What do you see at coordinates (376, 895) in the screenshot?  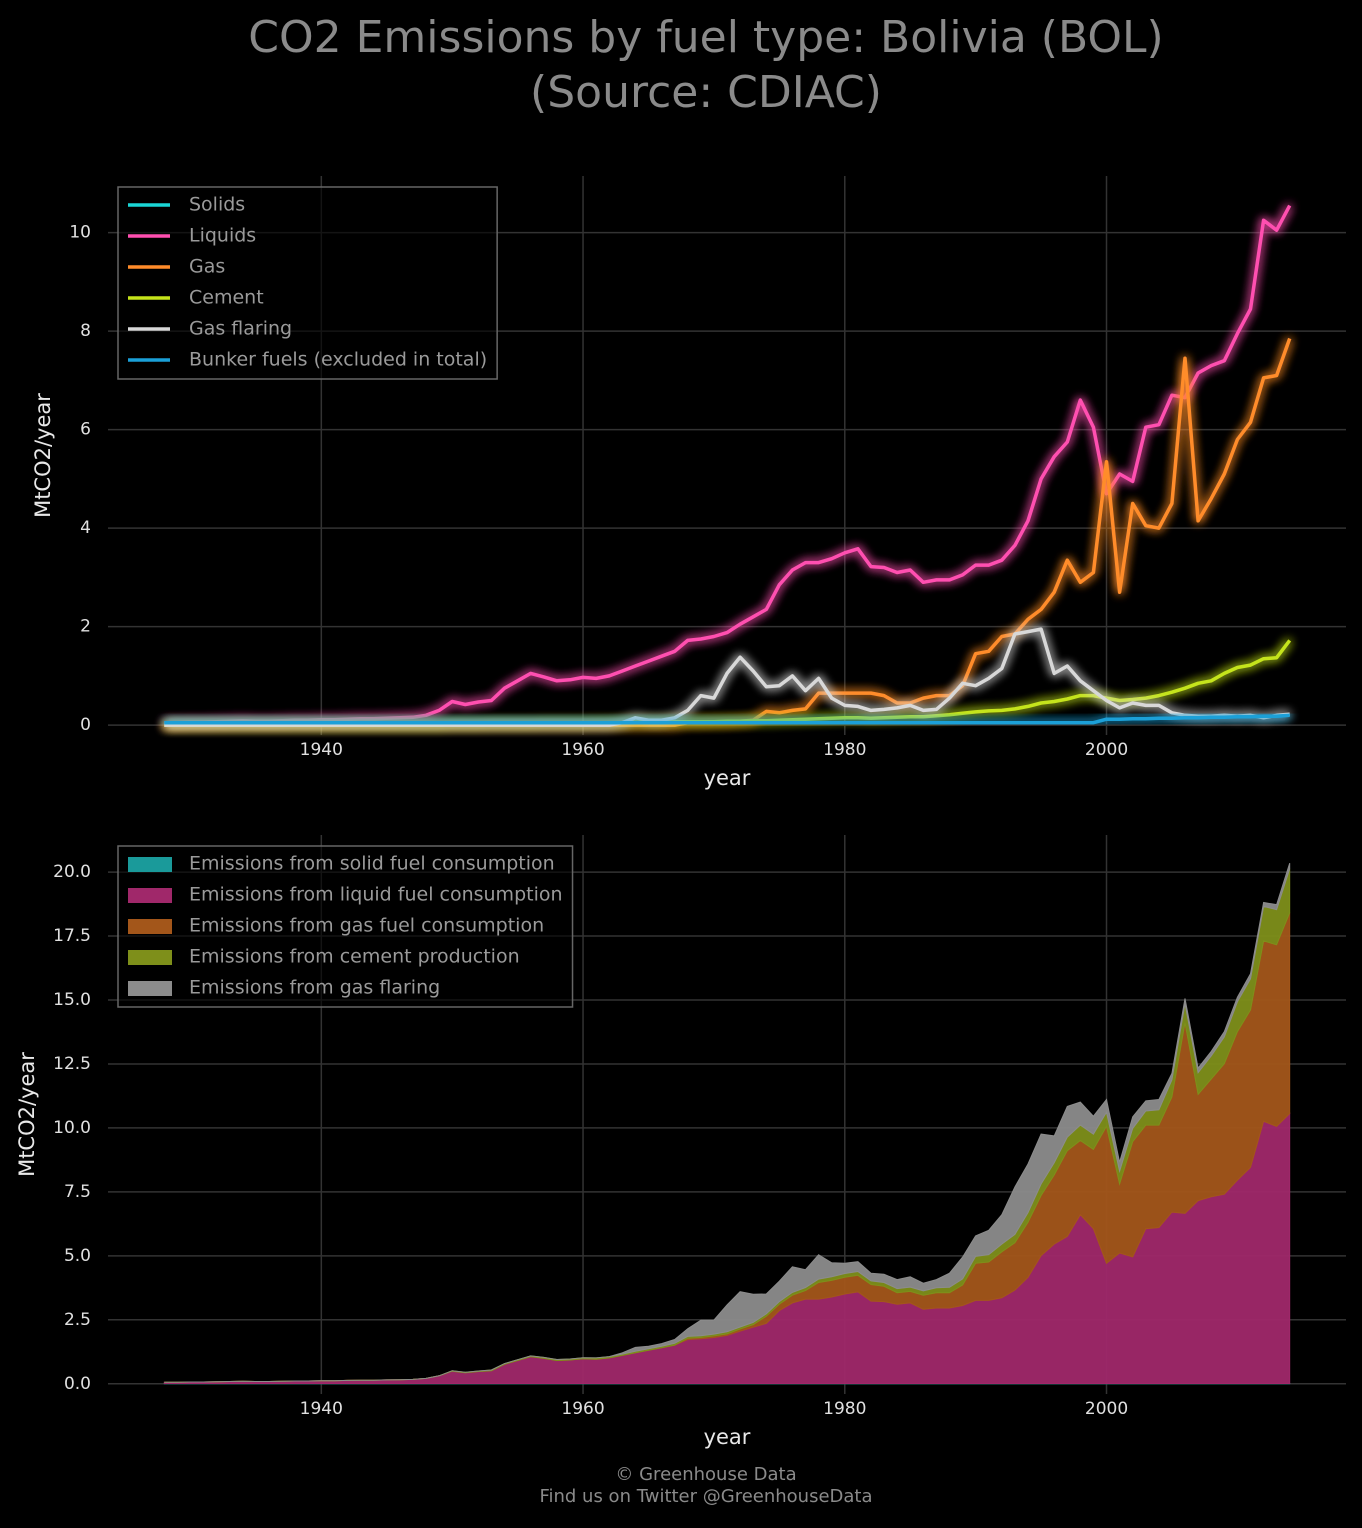 I see `legend-label: Emissions from liquid fuel consumption` at bounding box center [376, 895].